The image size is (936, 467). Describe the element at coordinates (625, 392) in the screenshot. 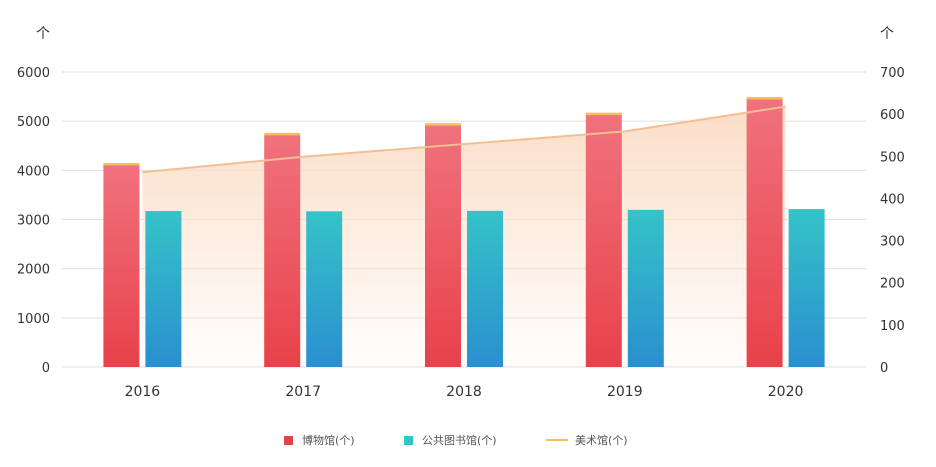

I see `x-tick-label: 2019` at that location.